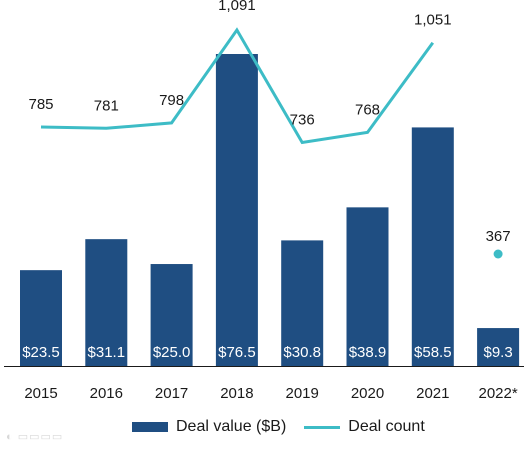 This screenshot has width=532, height=452. What do you see at coordinates (302, 303) in the screenshot?
I see `bar-2019` at bounding box center [302, 303].